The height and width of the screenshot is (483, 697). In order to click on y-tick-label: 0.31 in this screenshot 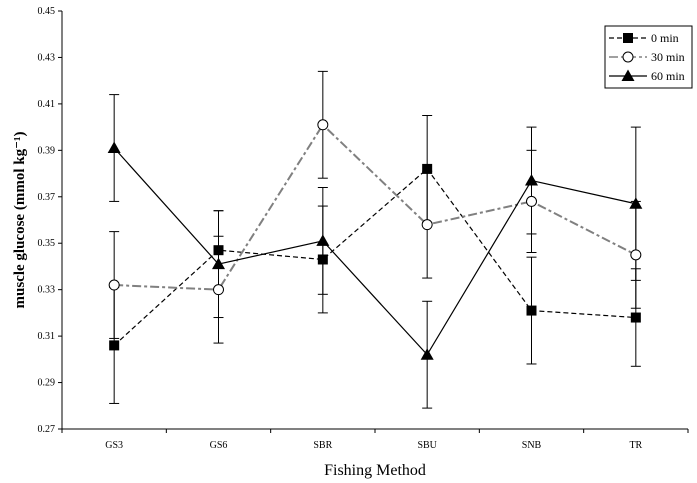, I will do `click(47, 336)`.